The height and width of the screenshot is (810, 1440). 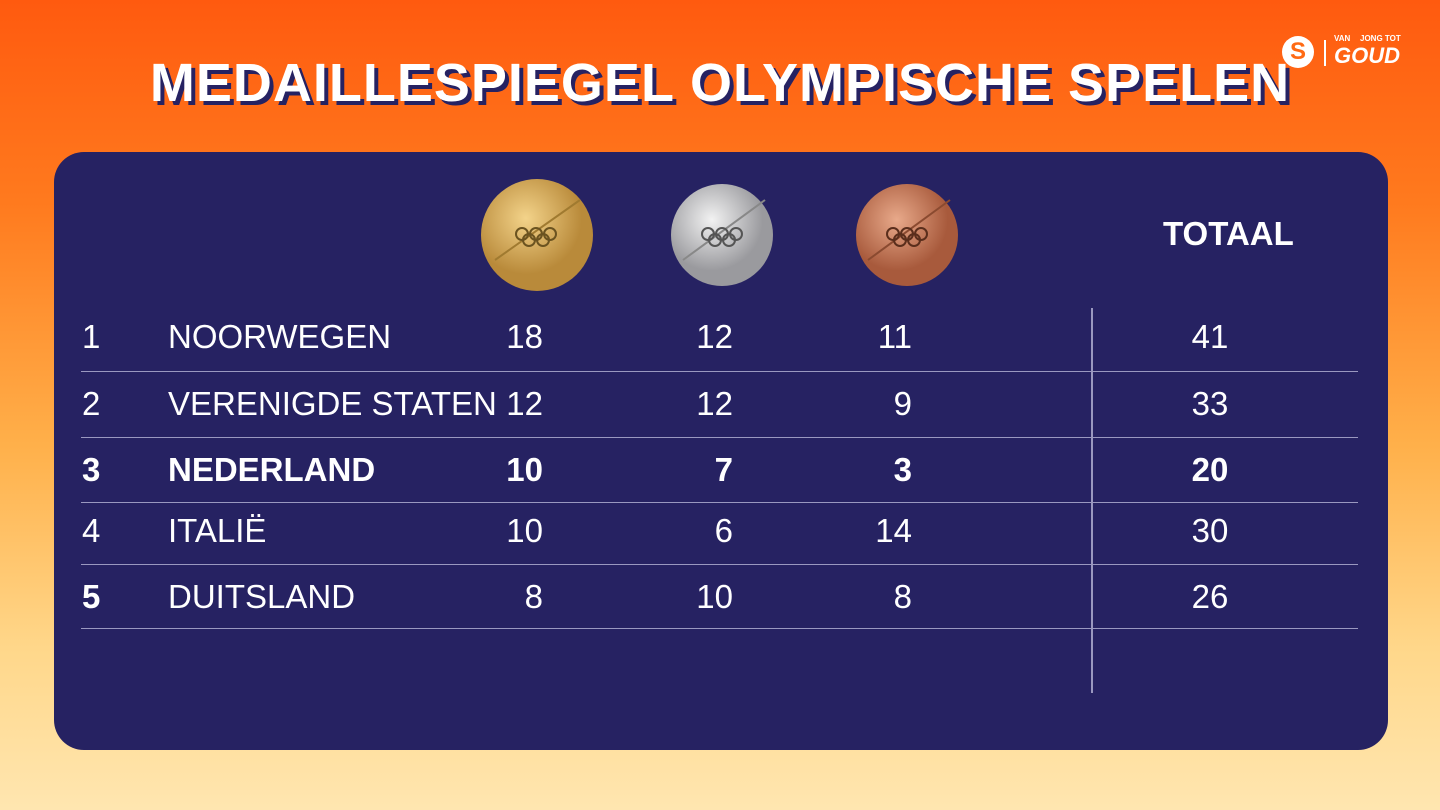 I want to click on gold: 18, so click(x=524, y=336).